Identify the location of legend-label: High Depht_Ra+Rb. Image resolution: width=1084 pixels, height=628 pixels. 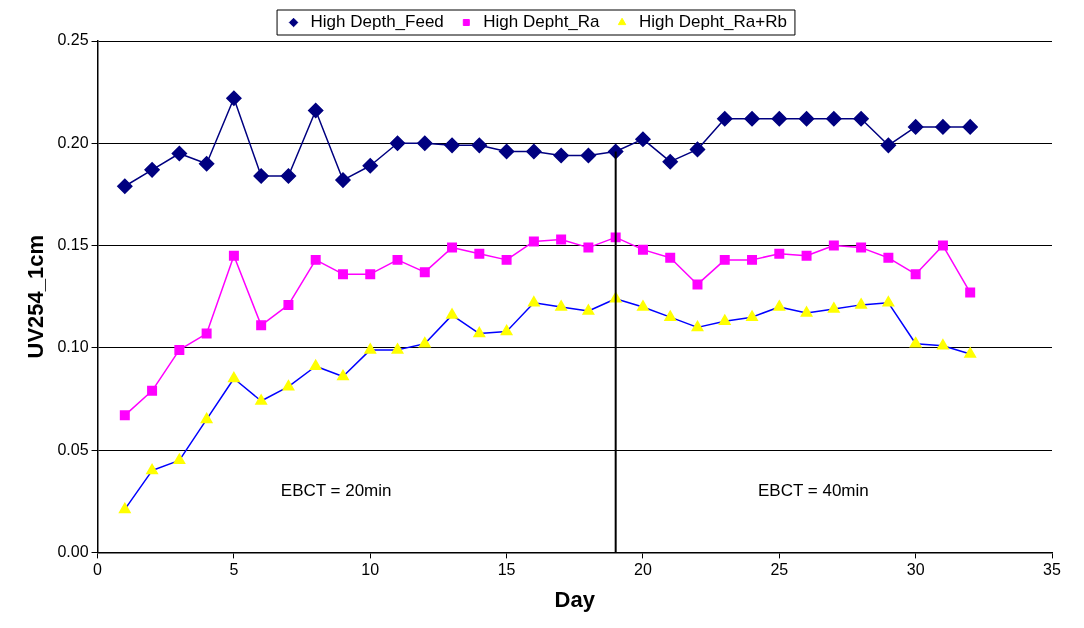
(713, 22).